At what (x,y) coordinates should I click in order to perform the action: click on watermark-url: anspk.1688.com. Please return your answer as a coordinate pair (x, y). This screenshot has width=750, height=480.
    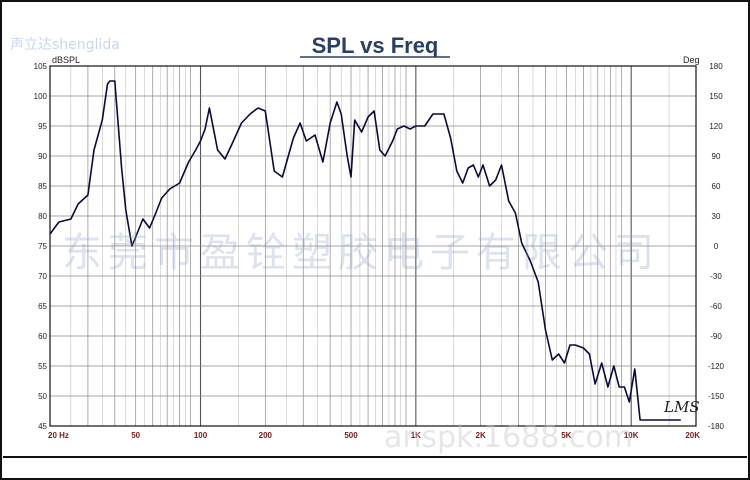
    Looking at the image, I should click on (508, 437).